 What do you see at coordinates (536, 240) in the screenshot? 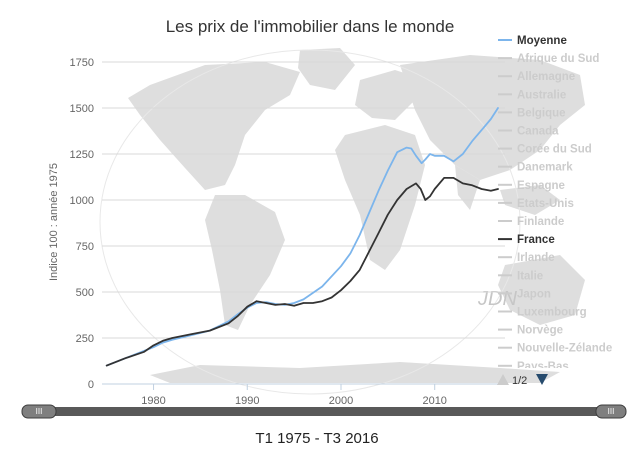
I see `legend-label: France` at bounding box center [536, 240].